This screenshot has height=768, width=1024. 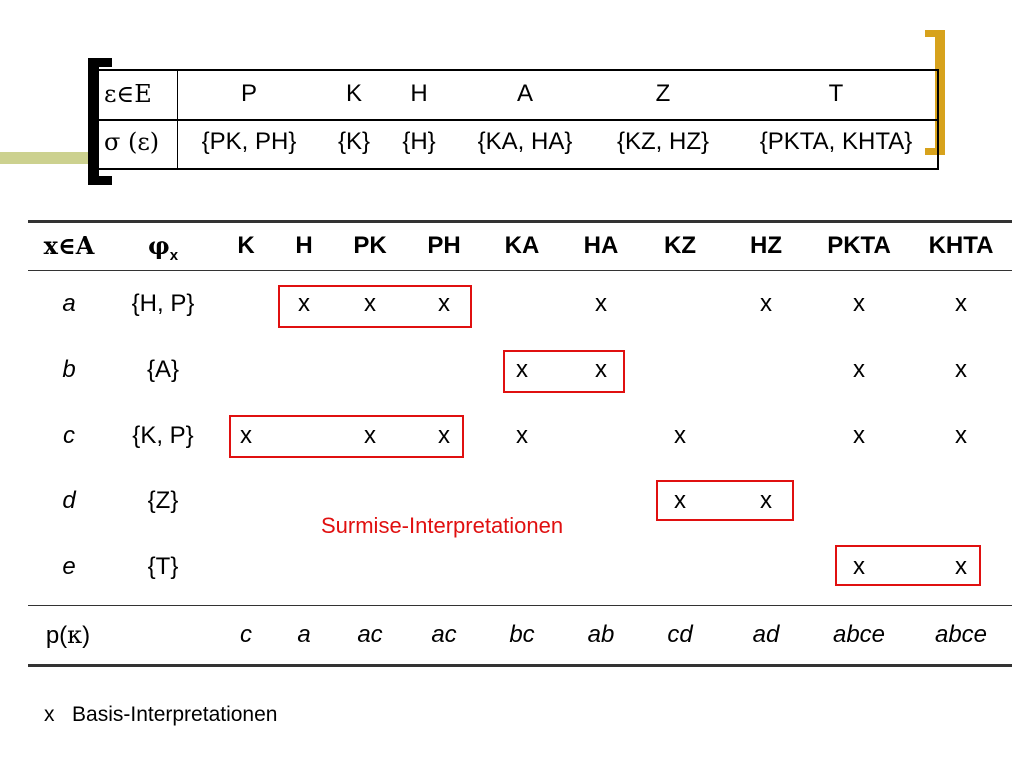 What do you see at coordinates (48, 158) in the screenshot?
I see `decorative-bar` at bounding box center [48, 158].